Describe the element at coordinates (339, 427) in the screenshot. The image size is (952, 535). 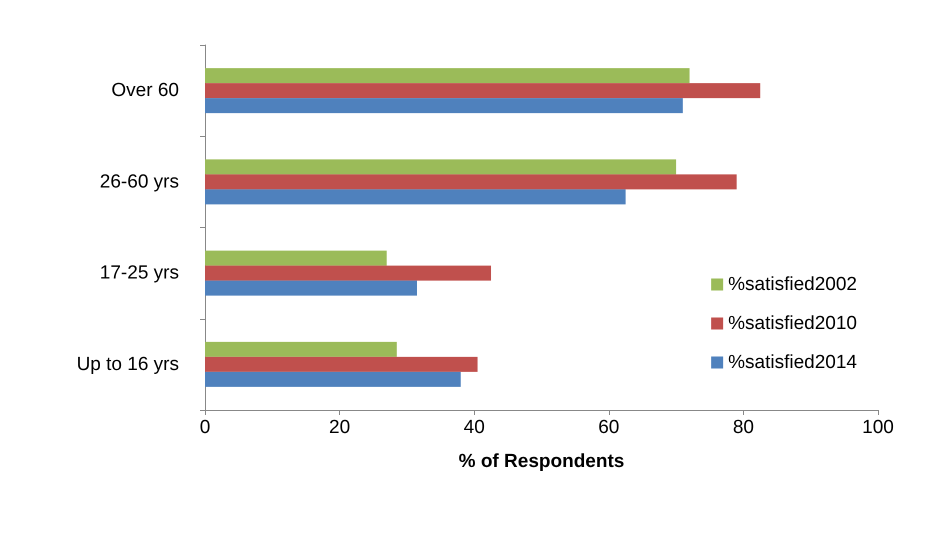
I see `x-tick-label: 20` at that location.